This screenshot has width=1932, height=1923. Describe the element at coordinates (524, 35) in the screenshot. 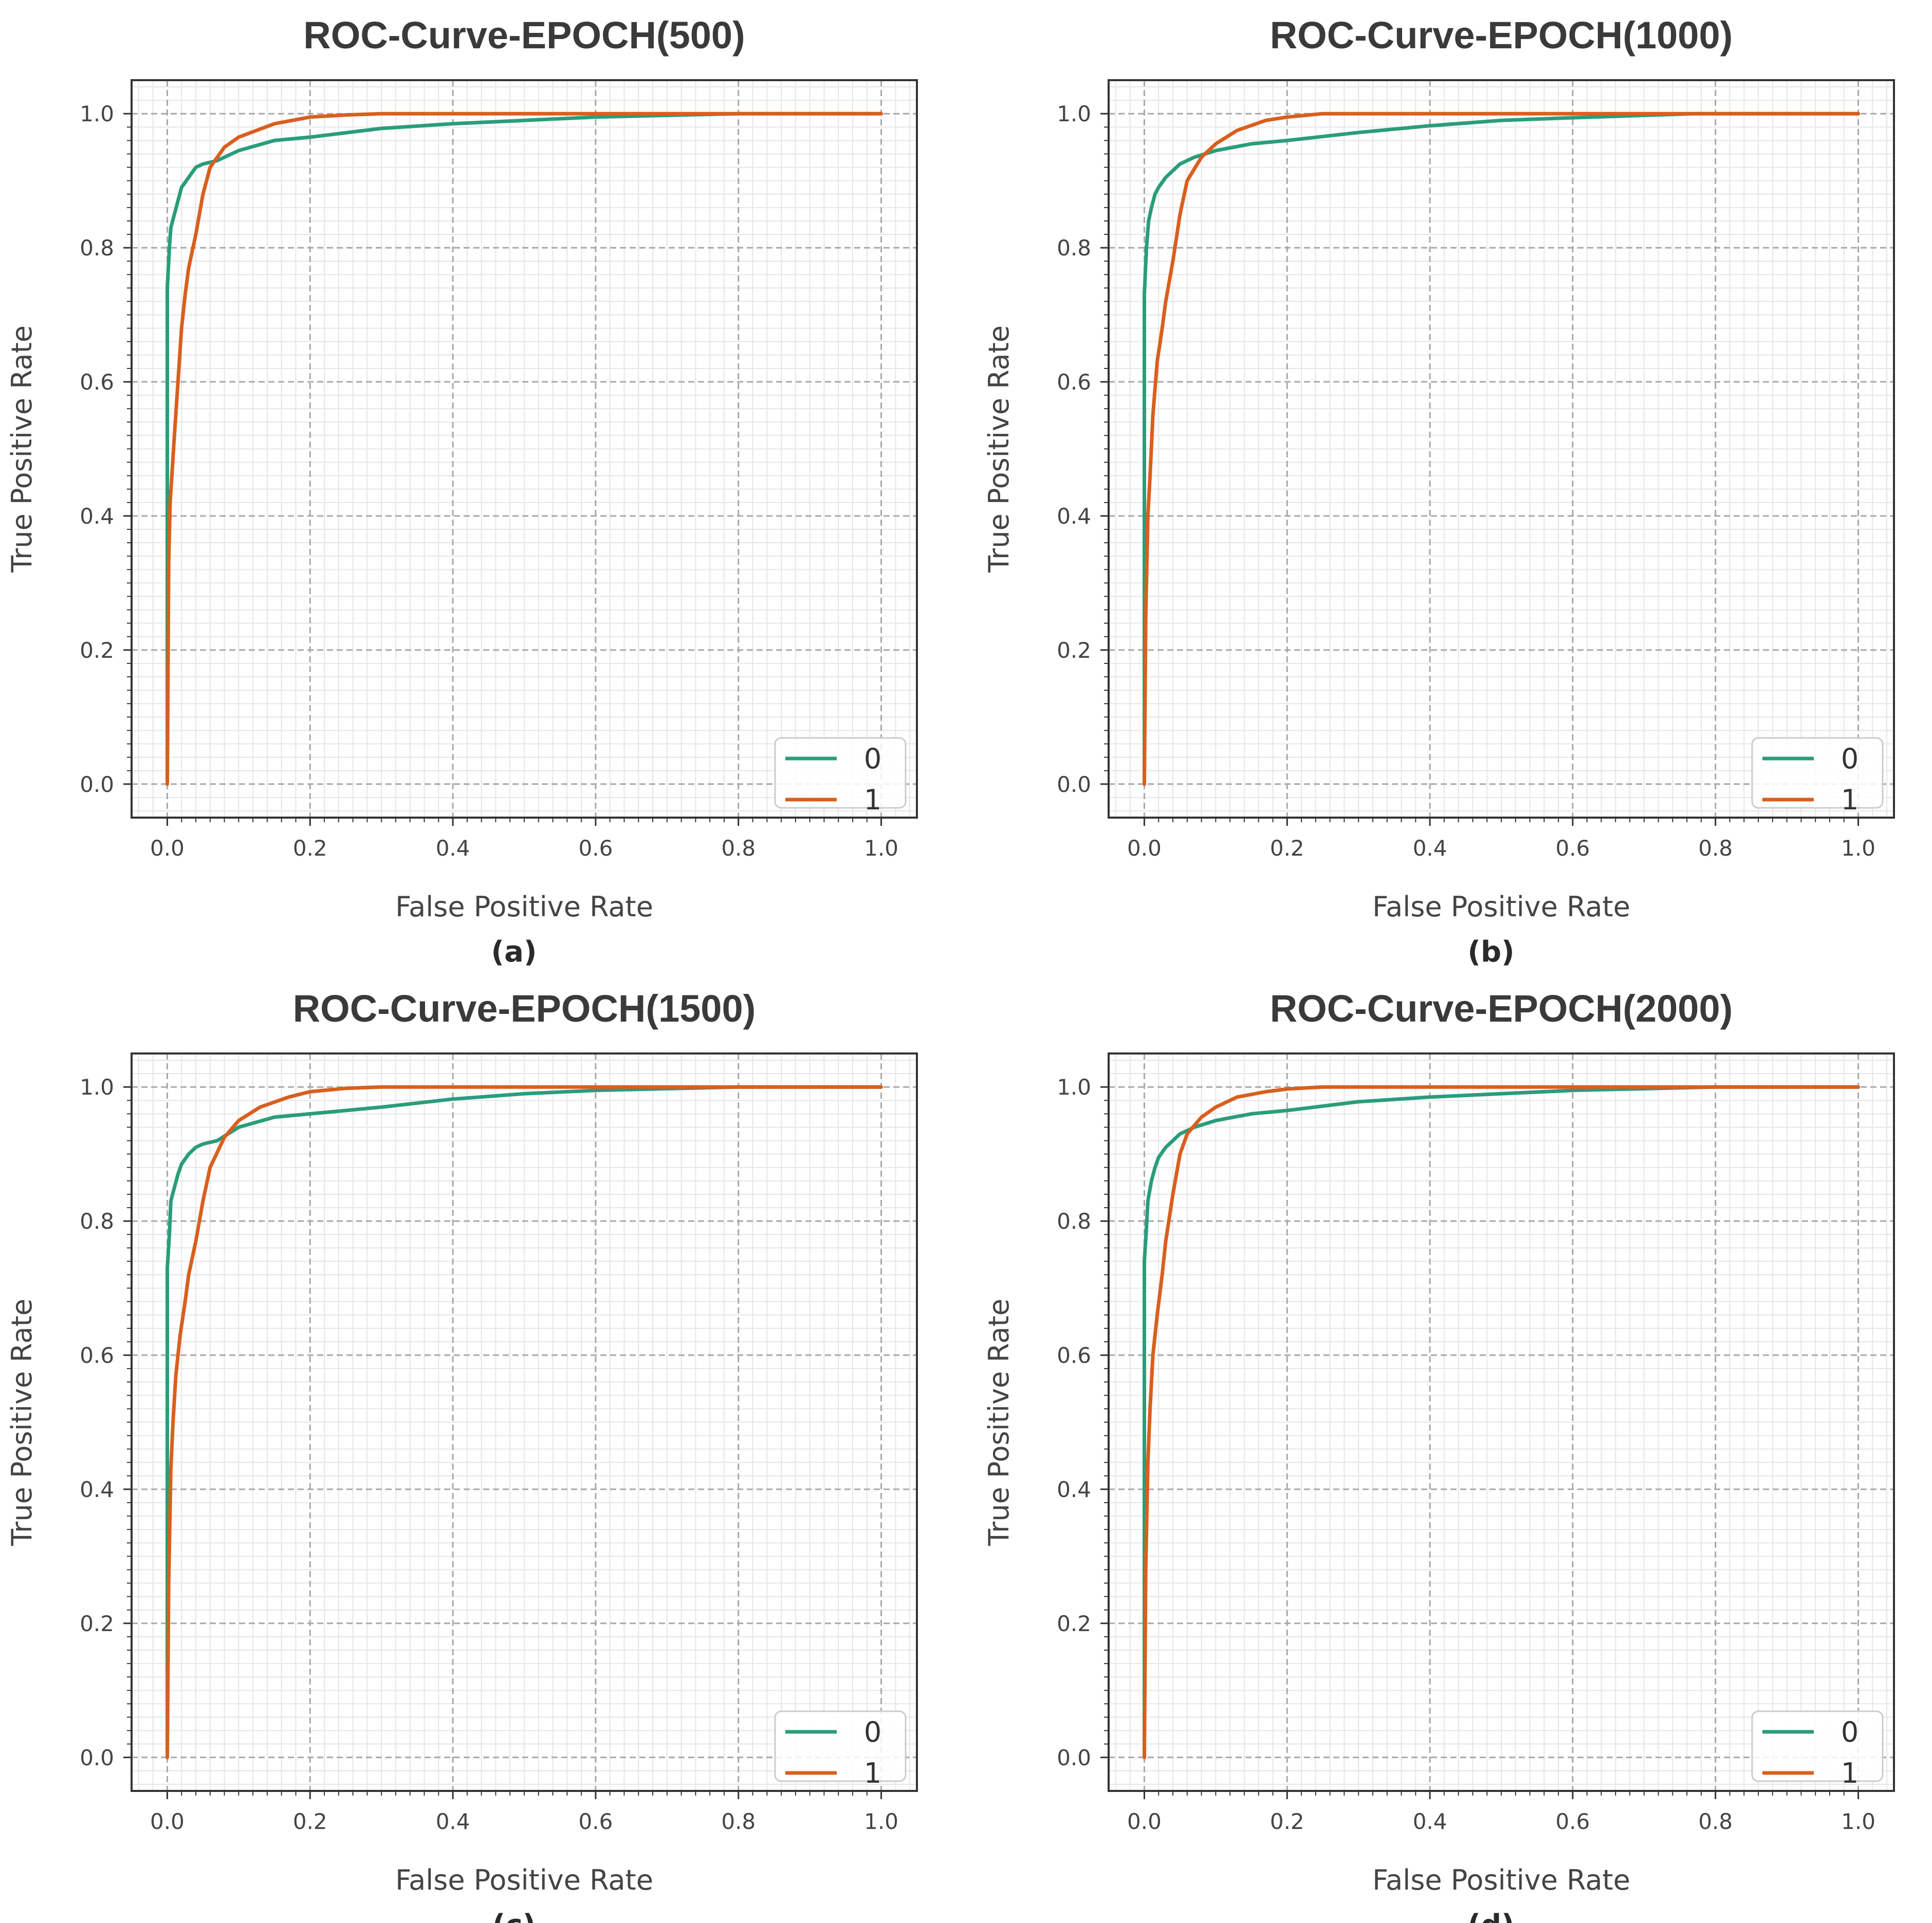

I see `panel-title: ROC-Curve-EPOCH(500)` at that location.